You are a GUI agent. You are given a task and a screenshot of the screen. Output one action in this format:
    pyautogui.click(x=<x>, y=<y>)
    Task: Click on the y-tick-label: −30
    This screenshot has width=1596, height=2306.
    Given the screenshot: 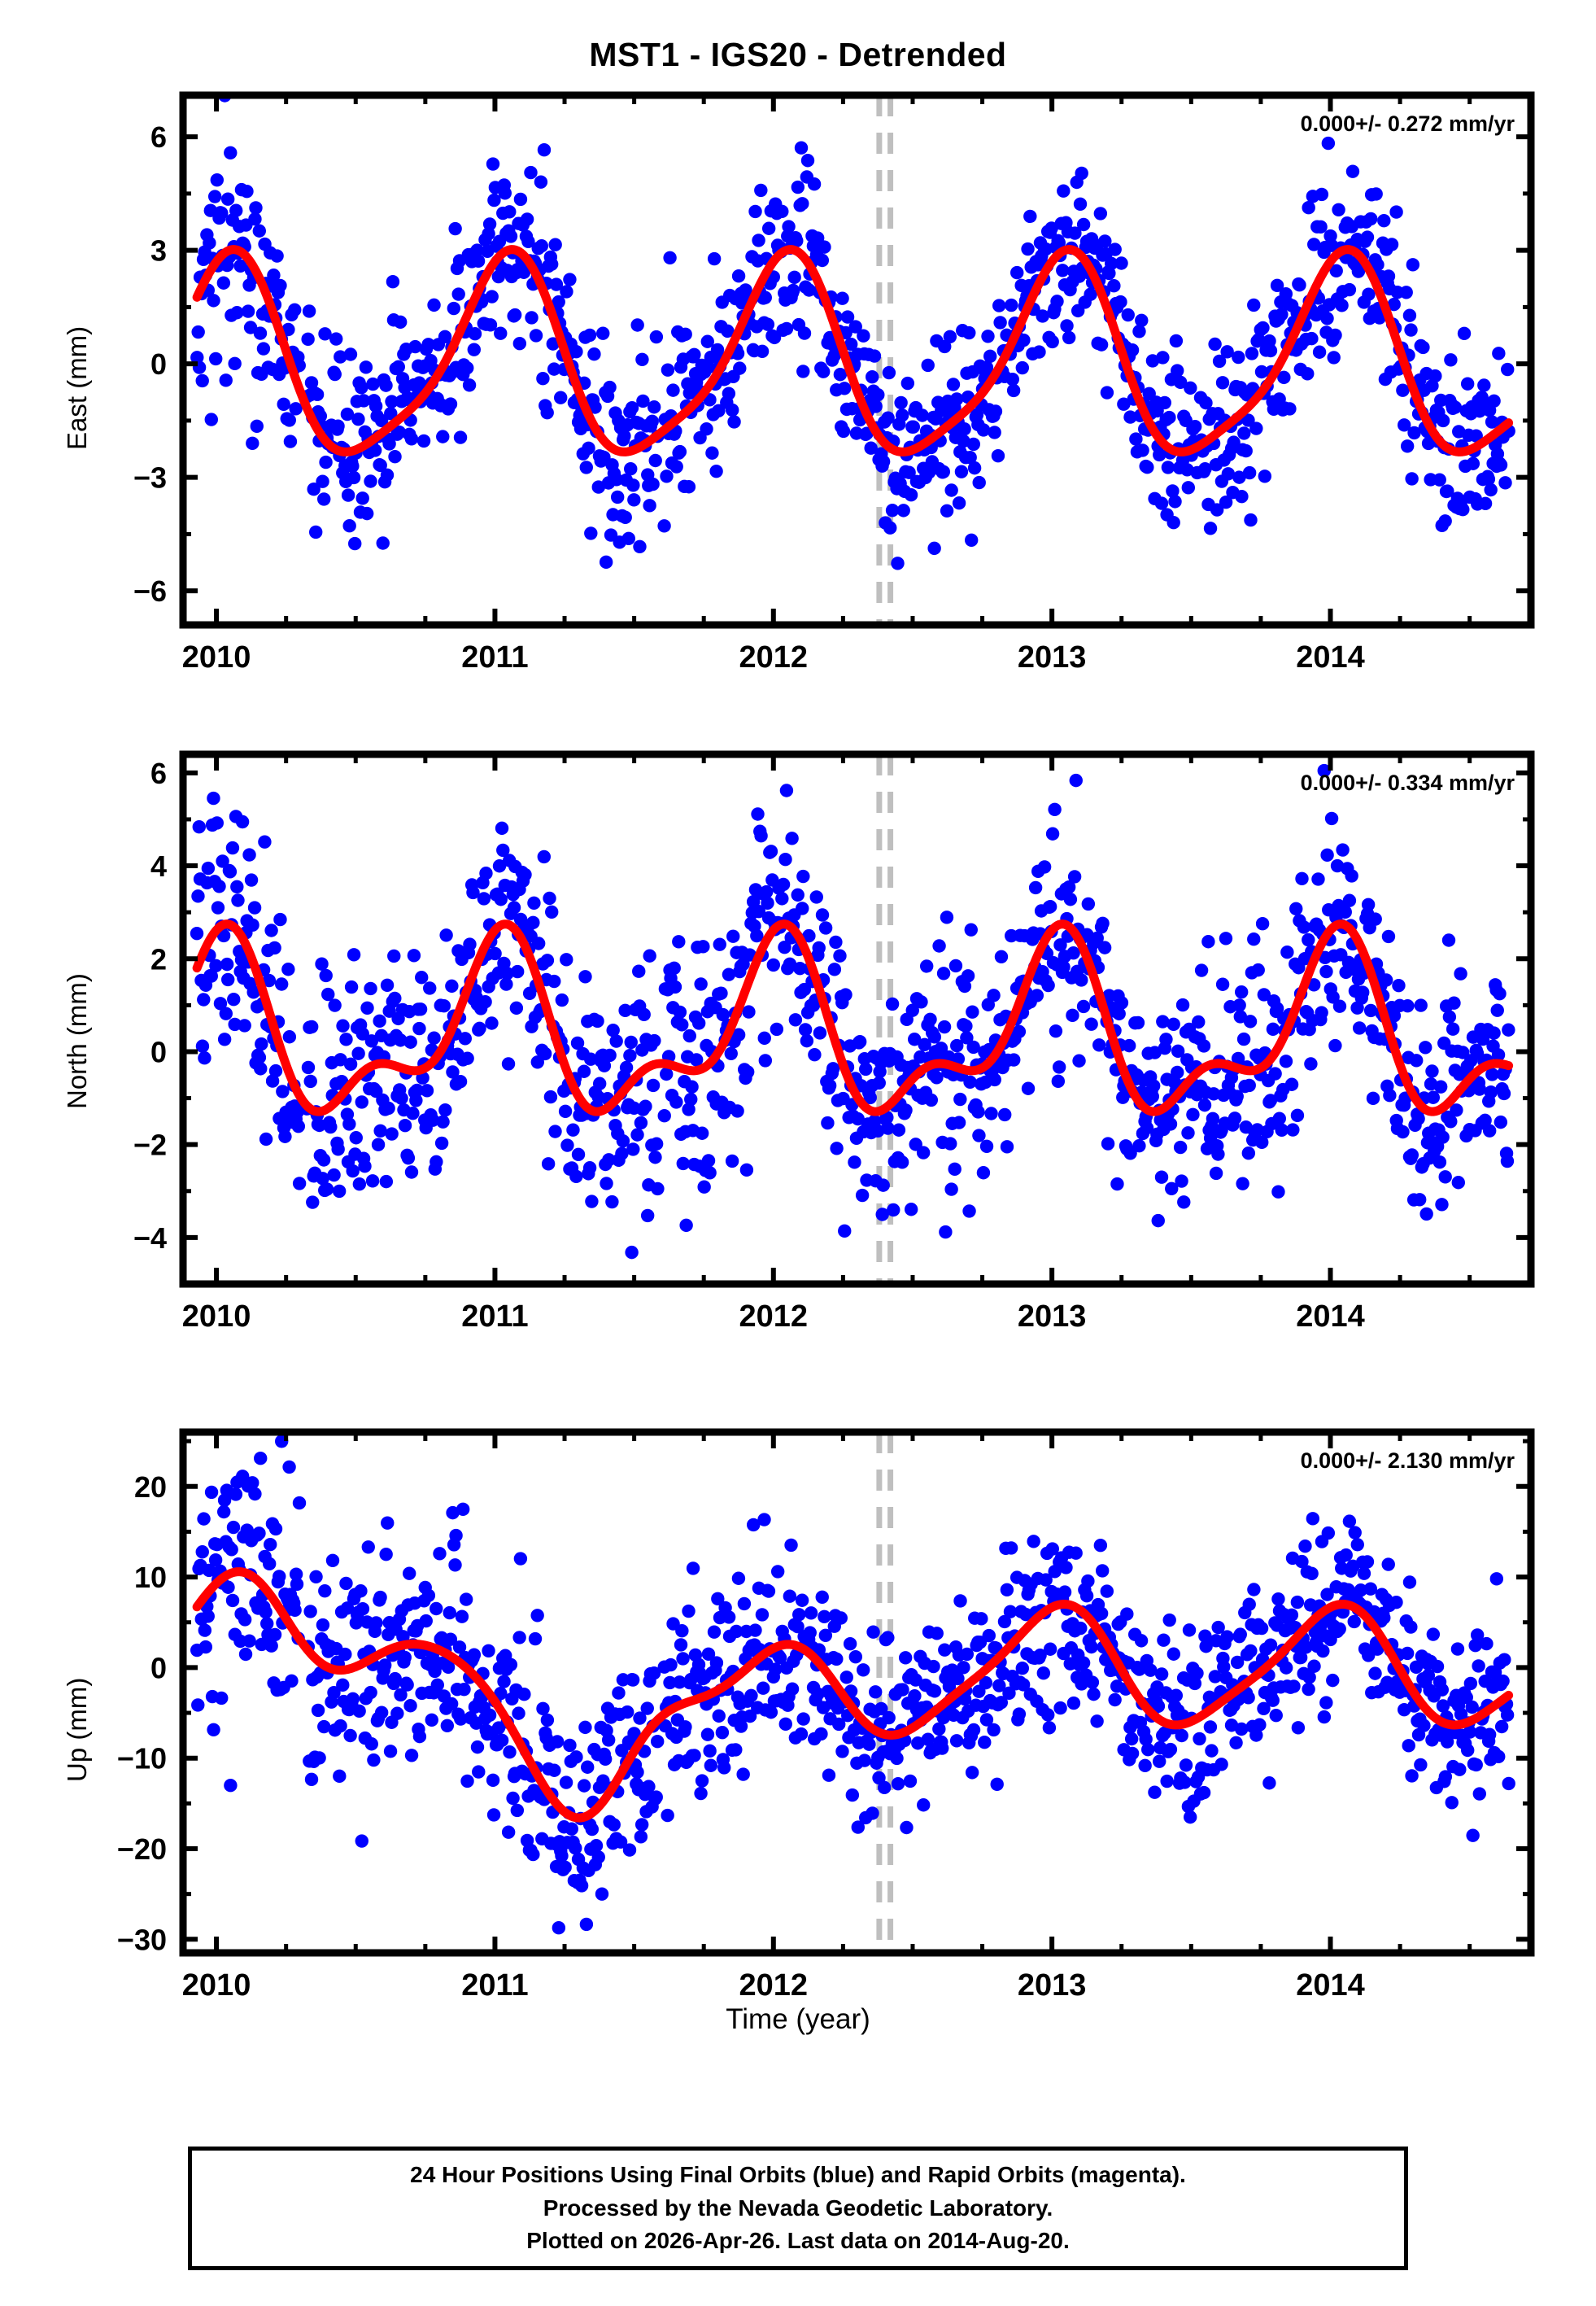 What is the action you would take?
    pyautogui.click(x=142, y=1939)
    